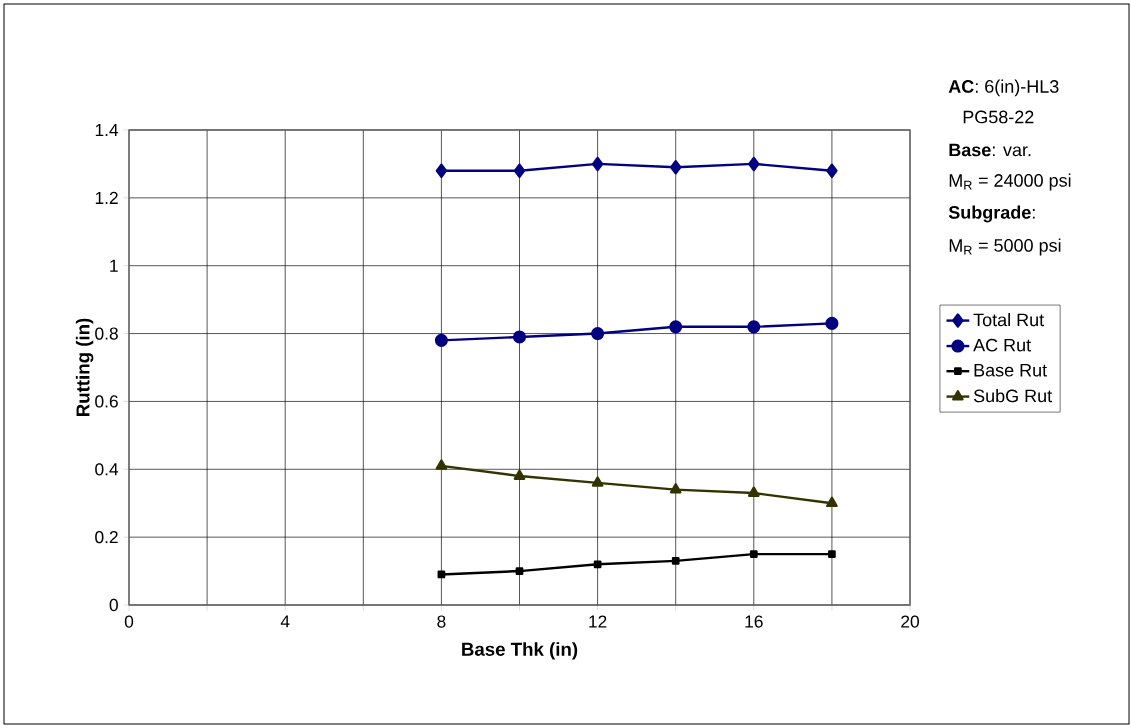 Image resolution: width=1131 pixels, height=728 pixels. I want to click on text: Subgrade:, so click(991, 214).